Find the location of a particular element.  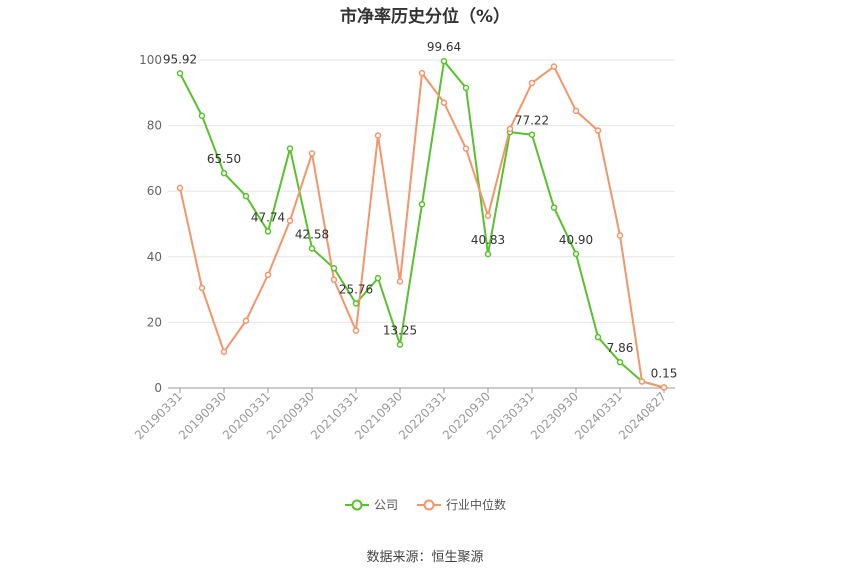

data-label: 7.86 is located at coordinates (620, 348).